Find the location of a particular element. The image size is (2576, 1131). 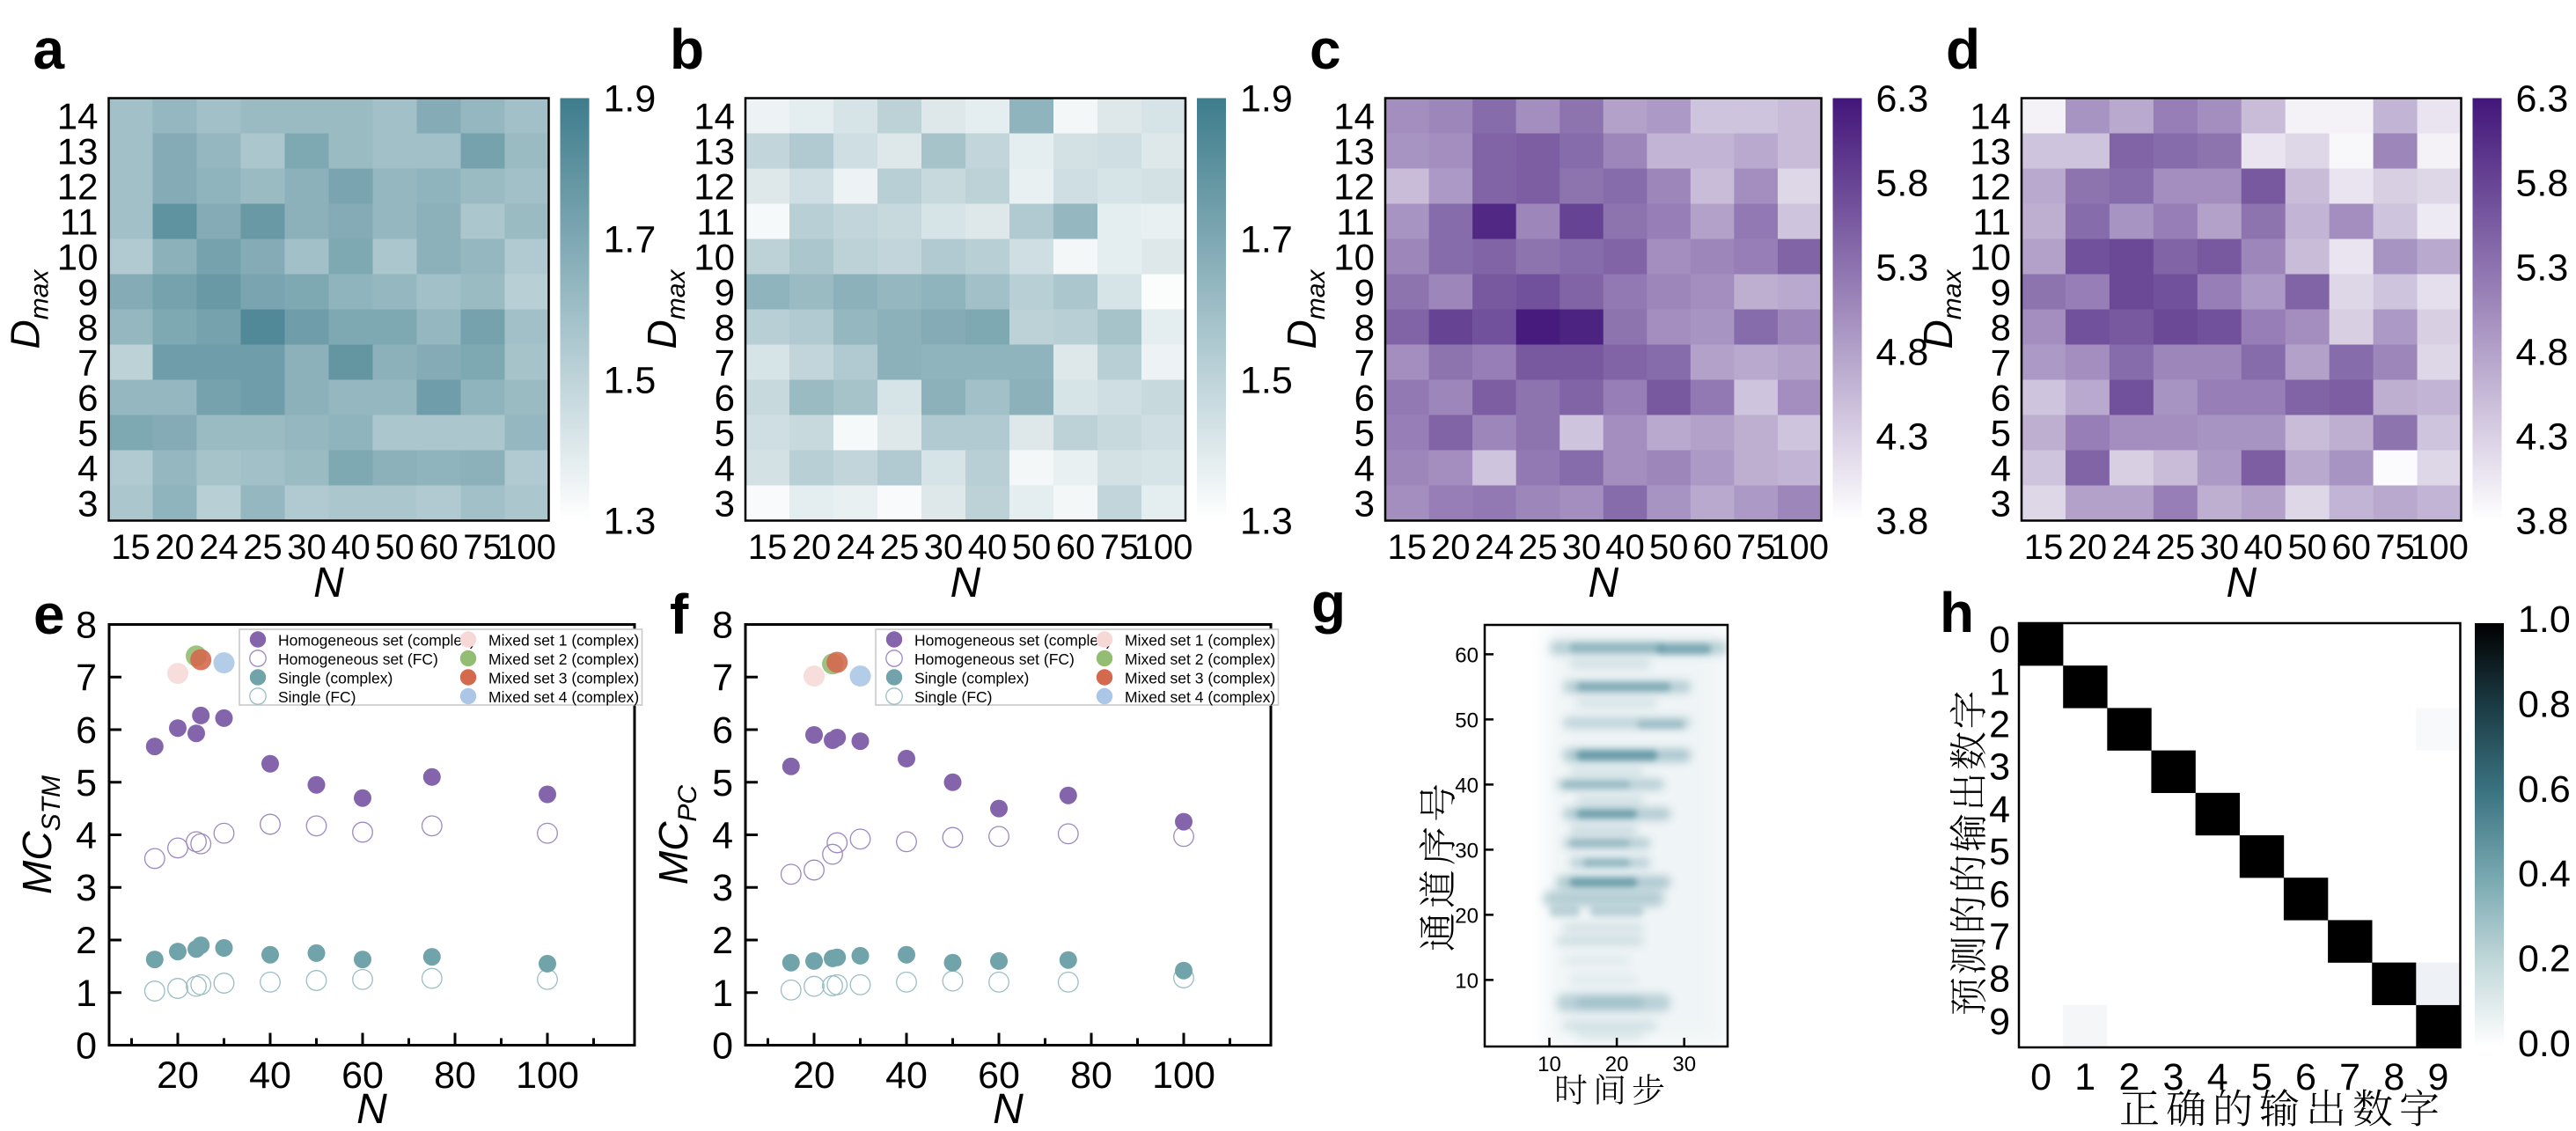

svg-text: 14 is located at coordinates (1354, 116).